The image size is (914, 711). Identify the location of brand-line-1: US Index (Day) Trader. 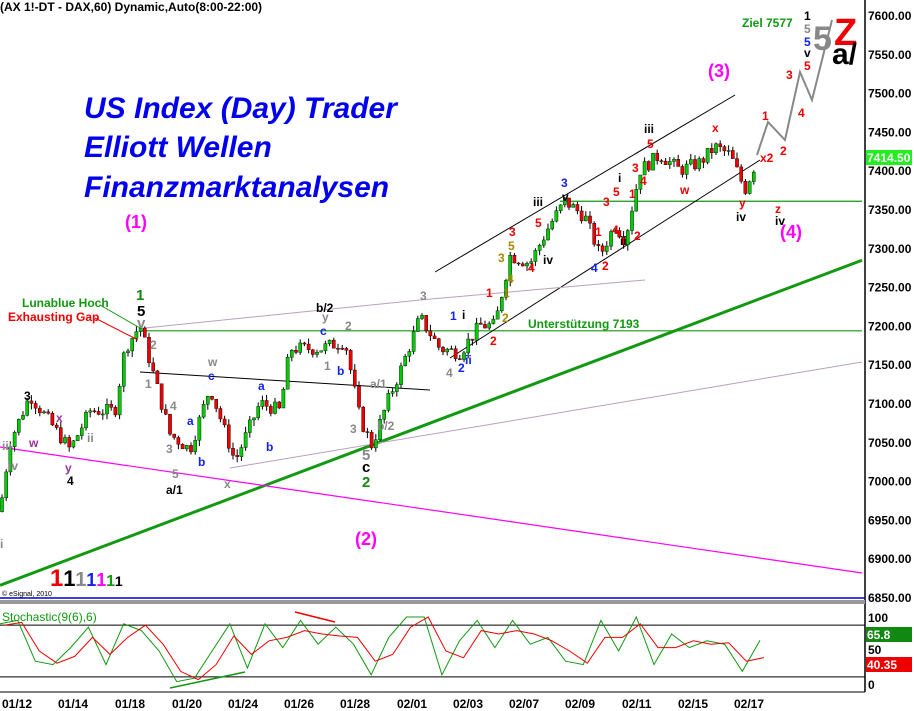
(240, 108).